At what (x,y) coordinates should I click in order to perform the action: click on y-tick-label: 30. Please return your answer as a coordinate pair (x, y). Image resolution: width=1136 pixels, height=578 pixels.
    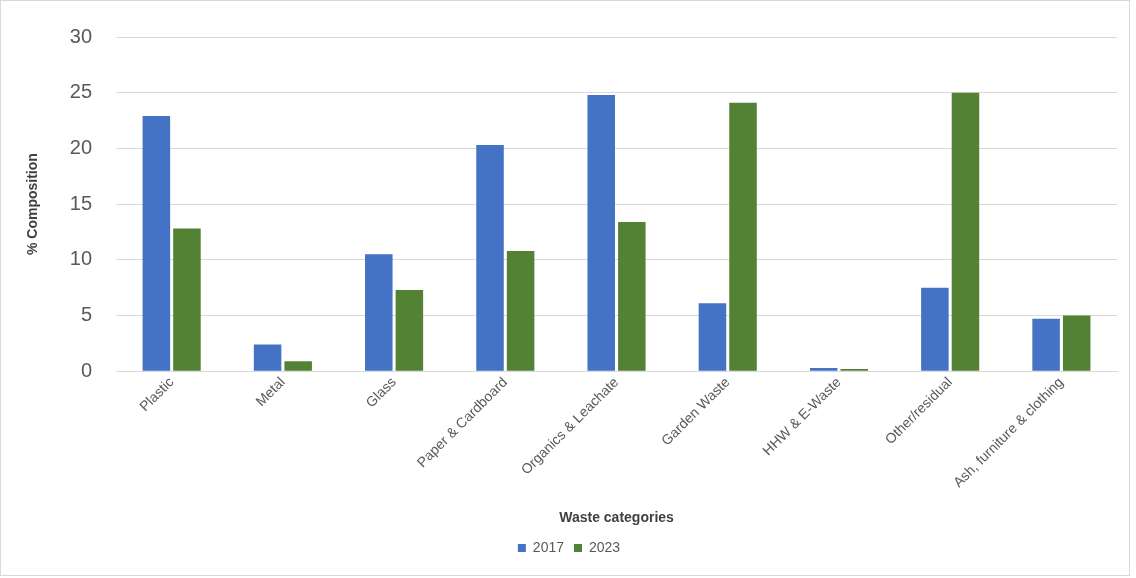
    Looking at the image, I should click on (81, 35).